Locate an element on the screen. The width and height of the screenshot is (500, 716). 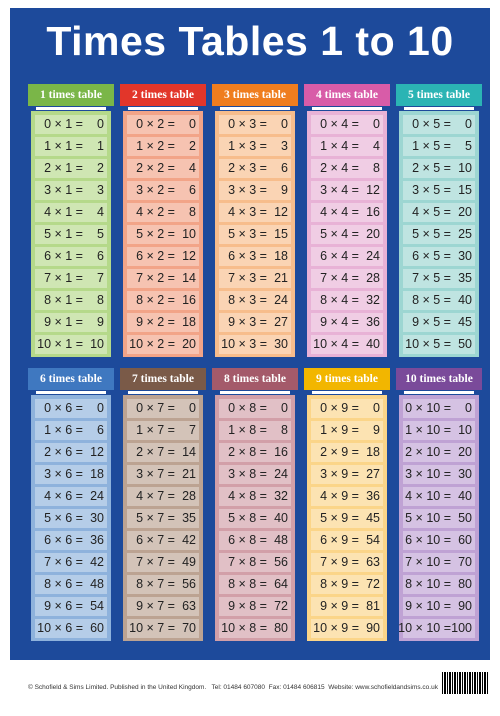
table-row: 7 × 8 = 56 is located at coordinates (255, 562).